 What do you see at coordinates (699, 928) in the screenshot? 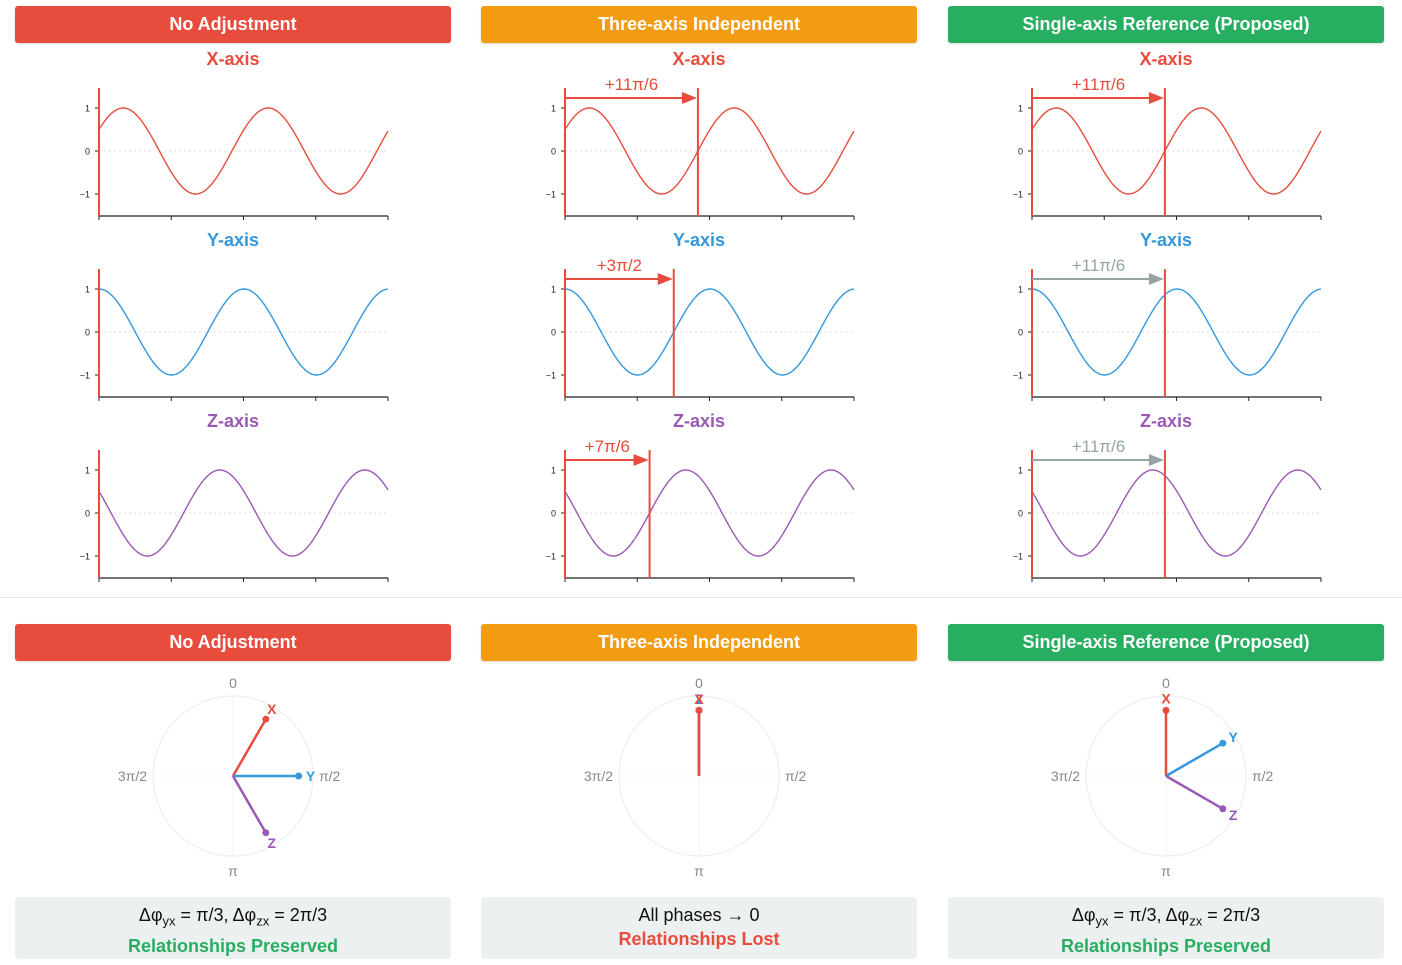
I see `summary-box: All phases → 0 Relationships Lost` at bounding box center [699, 928].